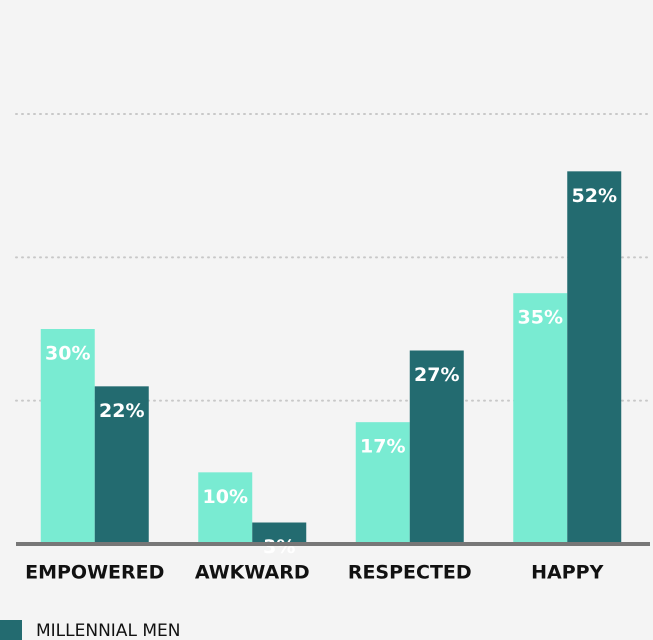 The width and height of the screenshot is (653, 640). What do you see at coordinates (252, 573) in the screenshot?
I see `x-tick-label: AWKWARD` at bounding box center [252, 573].